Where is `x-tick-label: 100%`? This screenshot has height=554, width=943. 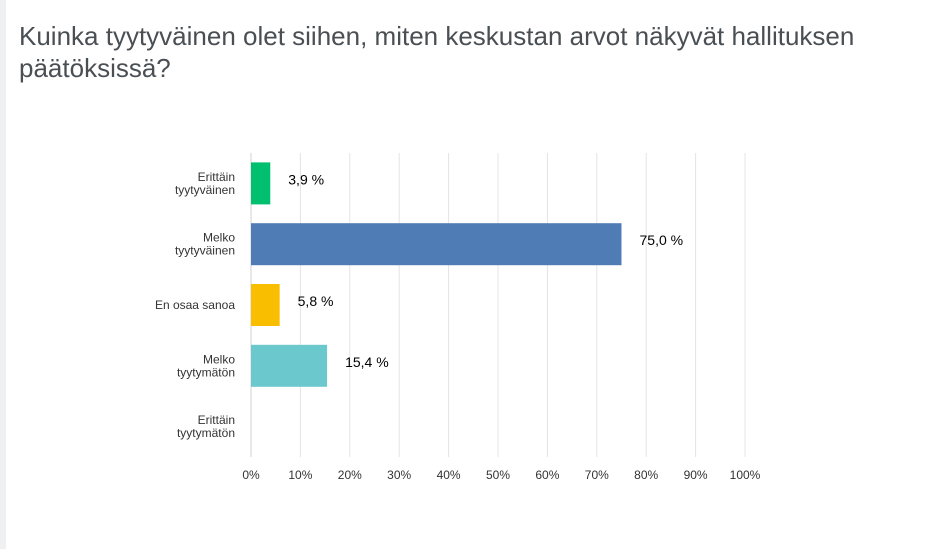 x-tick-label: 100% is located at coordinates (745, 475).